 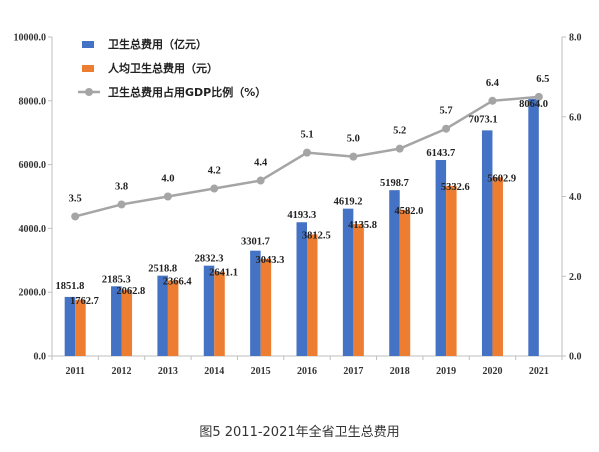 What do you see at coordinates (299, 432) in the screenshot?
I see `figure-caption: 图5 2011-2021年全省卫生总费用` at bounding box center [299, 432].